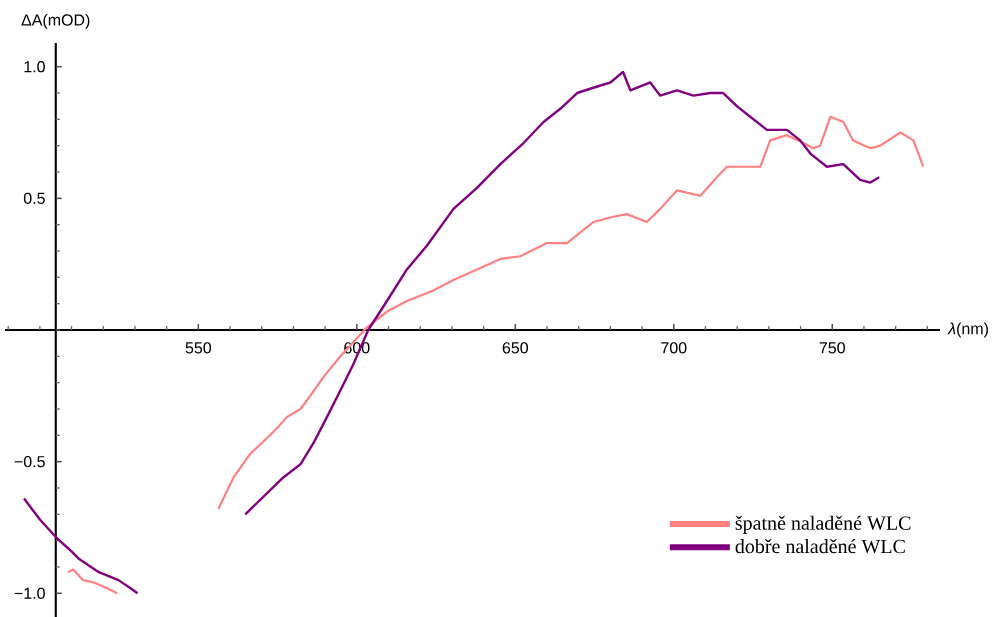 Image resolution: width=1003 pixels, height=617 pixels. Describe the element at coordinates (55, 21) in the screenshot. I see `y-axis-title: ΔA(mOD)` at that location.